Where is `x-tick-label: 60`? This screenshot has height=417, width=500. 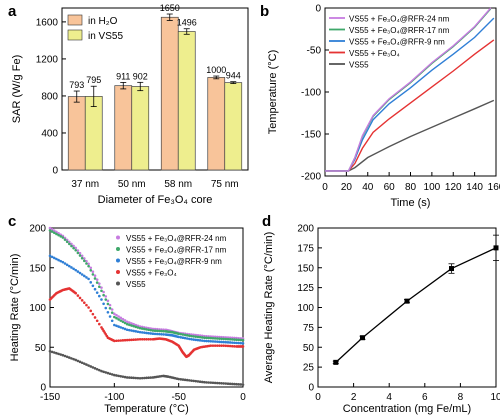 x-tick-label: 60 is located at coordinates (390, 187).